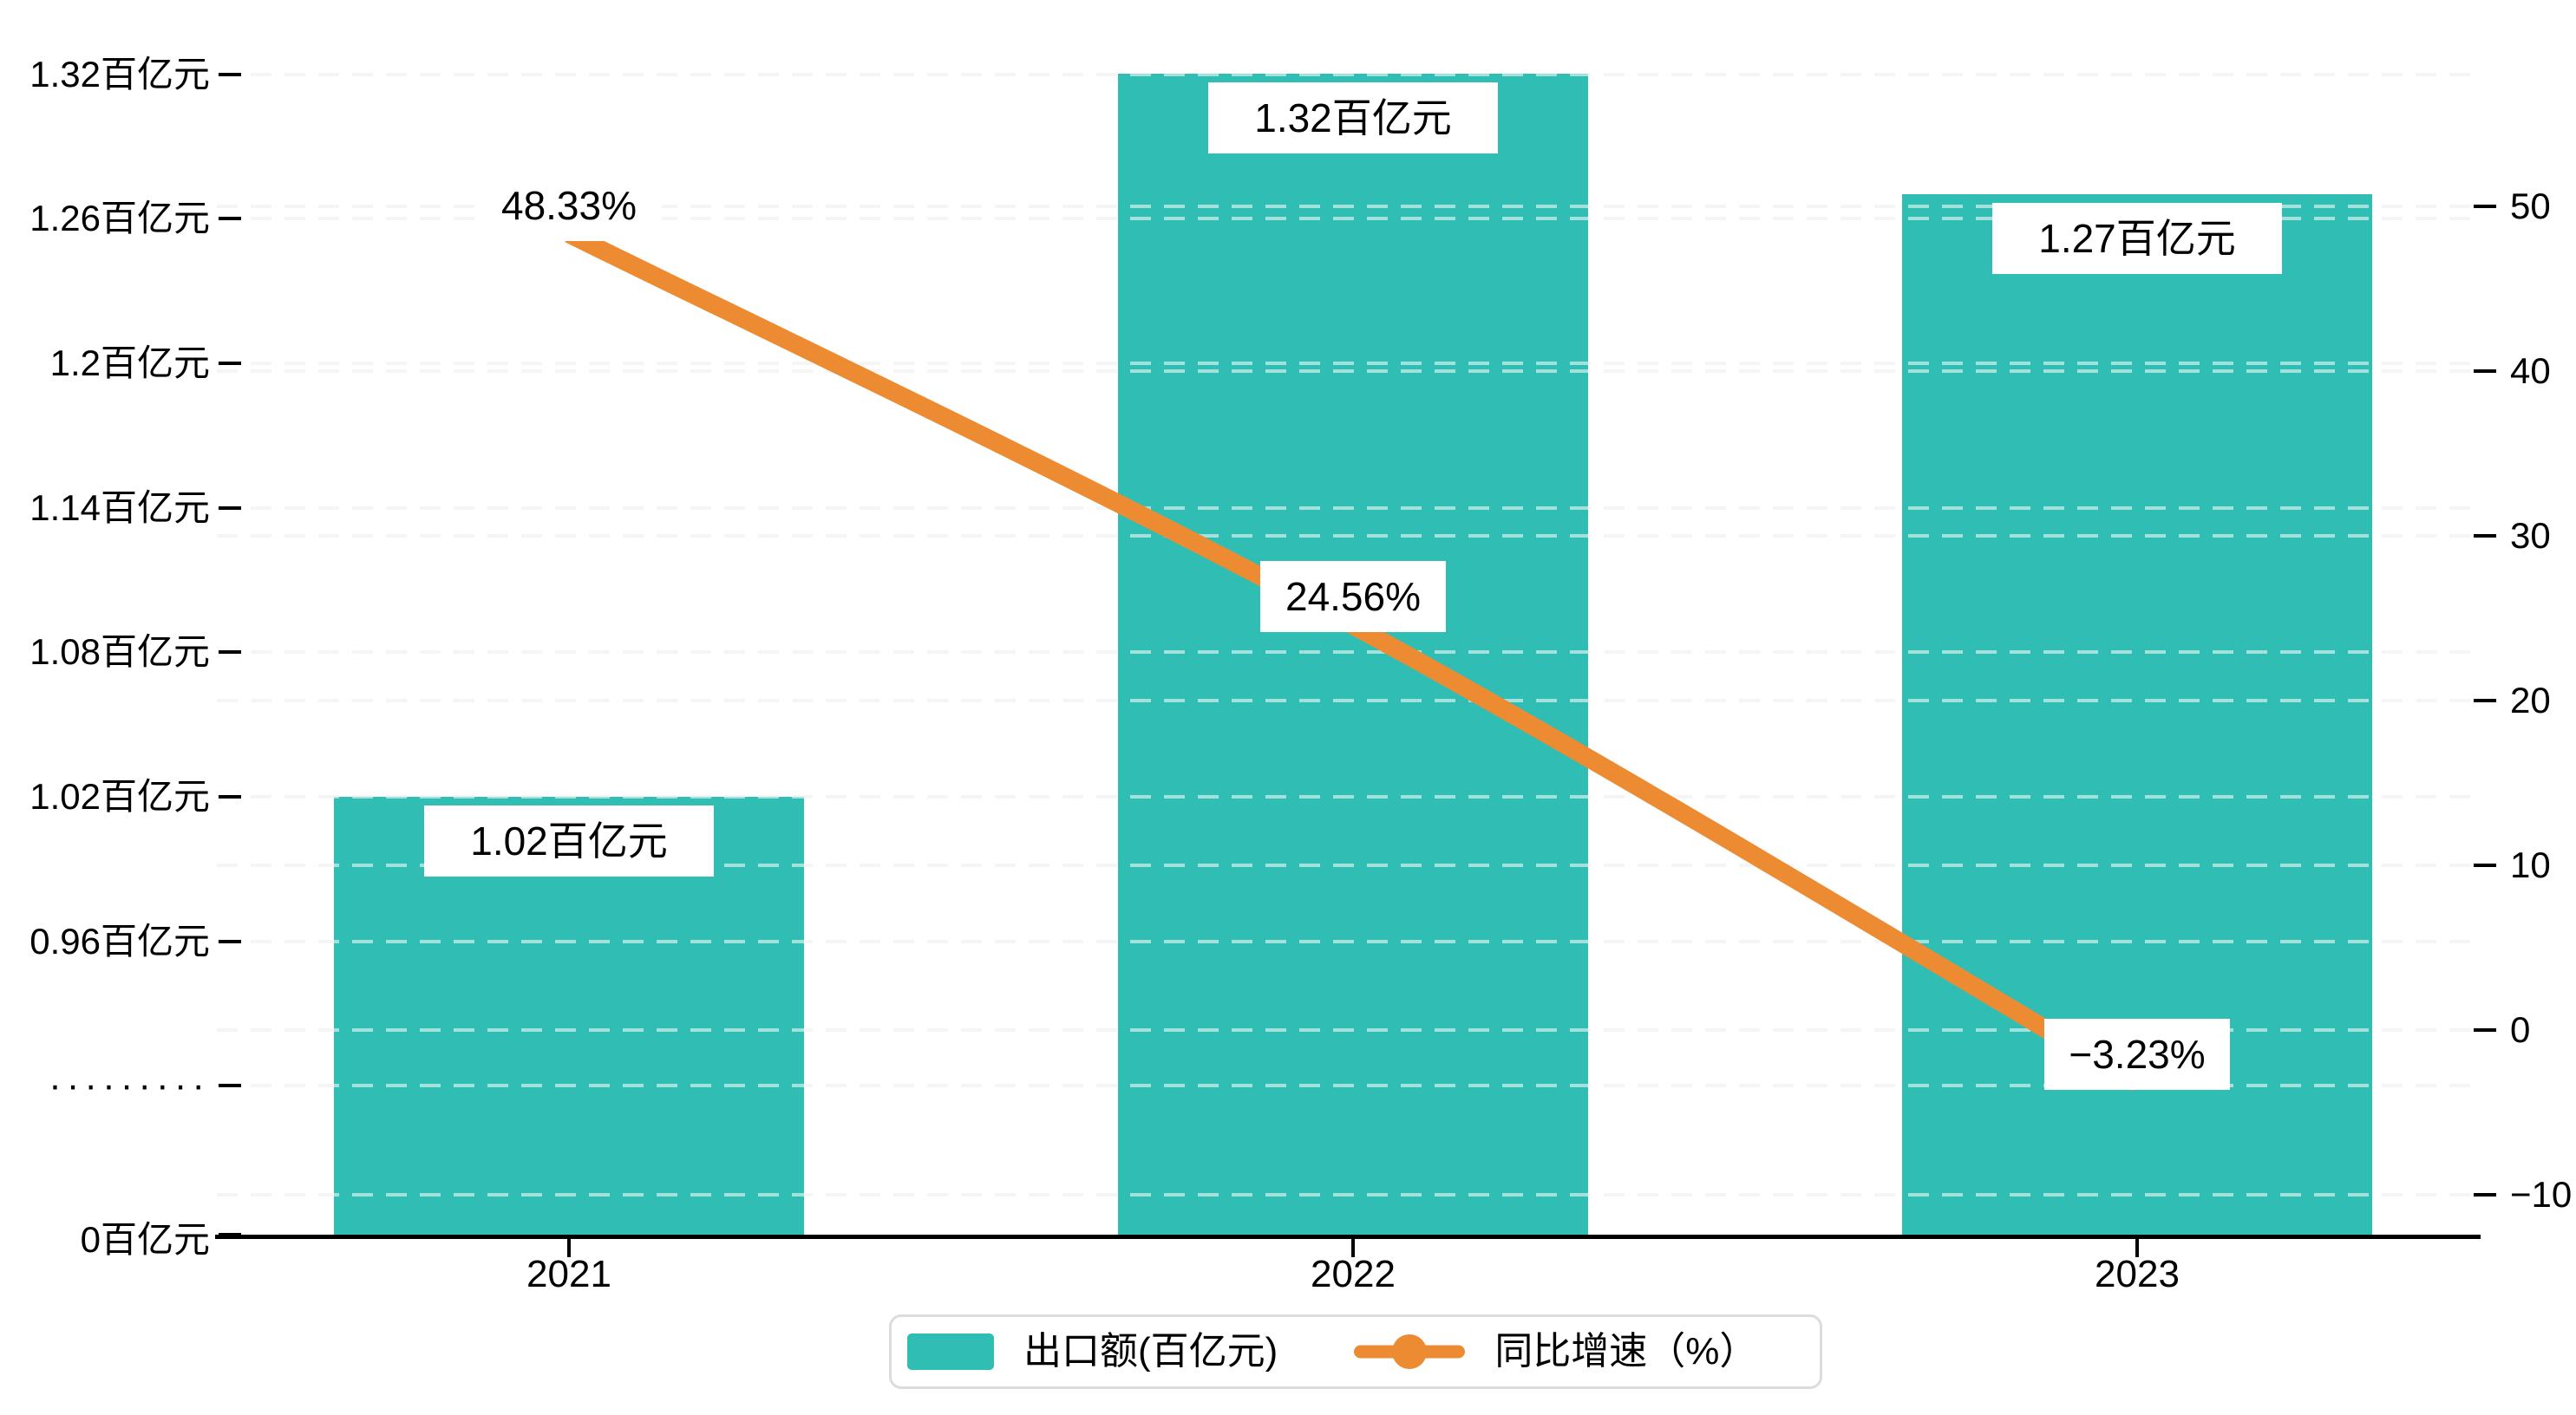 The image size is (2576, 1415). I want to click on line-dot-marker-icon, so click(1410, 1352).